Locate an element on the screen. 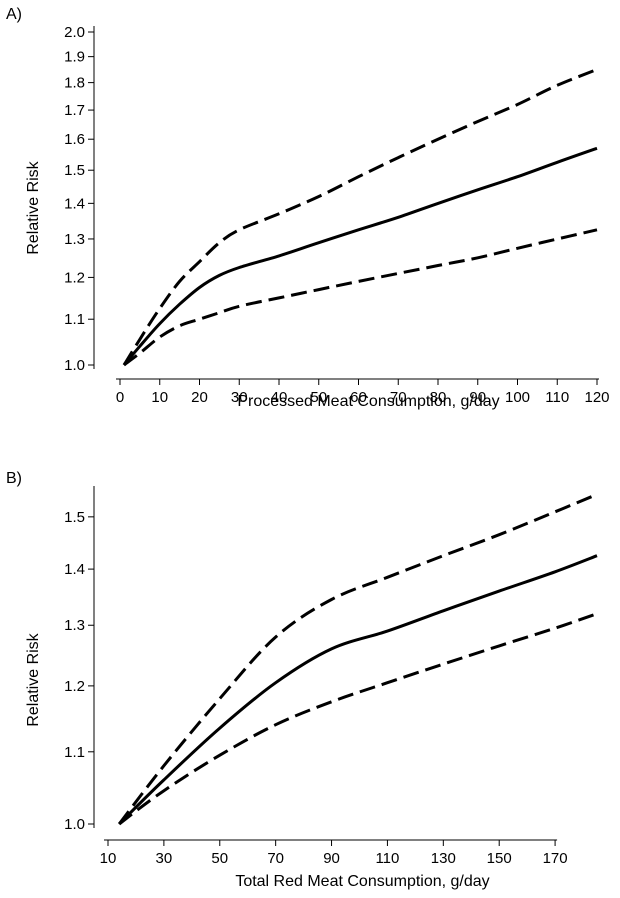  panel-b-label: B) is located at coordinates (14, 478).